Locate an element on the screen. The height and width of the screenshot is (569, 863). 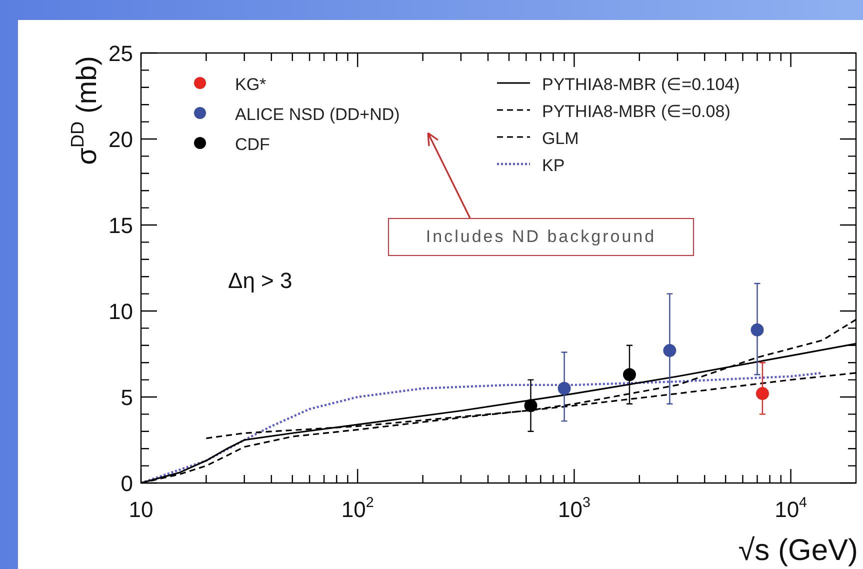
y-tick-label: 25 is located at coordinates (121, 53).